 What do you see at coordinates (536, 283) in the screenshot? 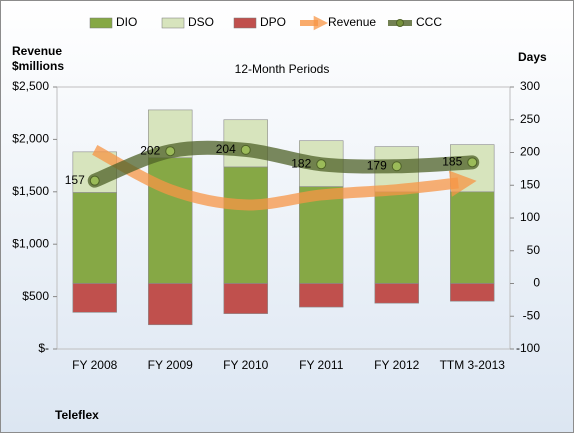
I see `y2-tick-label: 0` at bounding box center [536, 283].